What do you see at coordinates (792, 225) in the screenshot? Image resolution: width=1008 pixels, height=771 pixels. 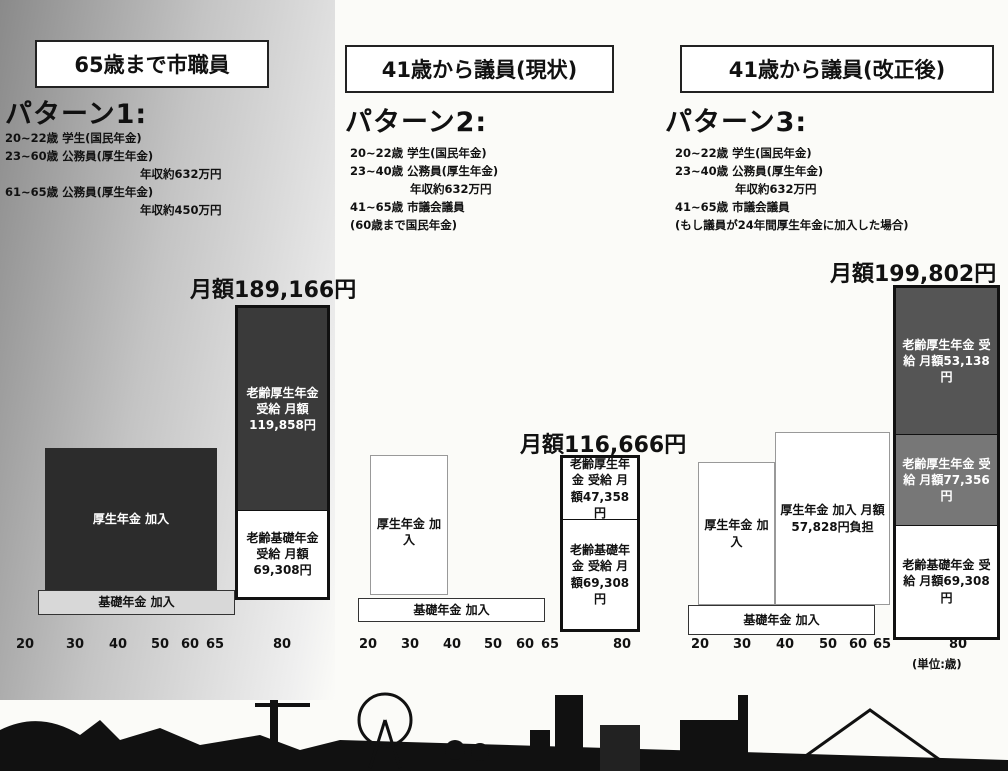 I see `pattern-line: (もし議員が24年間厚生年金に加入した場合)` at bounding box center [792, 225].